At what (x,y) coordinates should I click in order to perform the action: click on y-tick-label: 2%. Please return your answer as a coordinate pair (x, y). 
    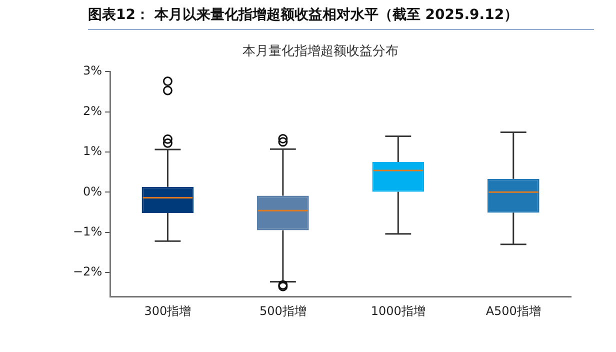
    Looking at the image, I should click on (92, 111).